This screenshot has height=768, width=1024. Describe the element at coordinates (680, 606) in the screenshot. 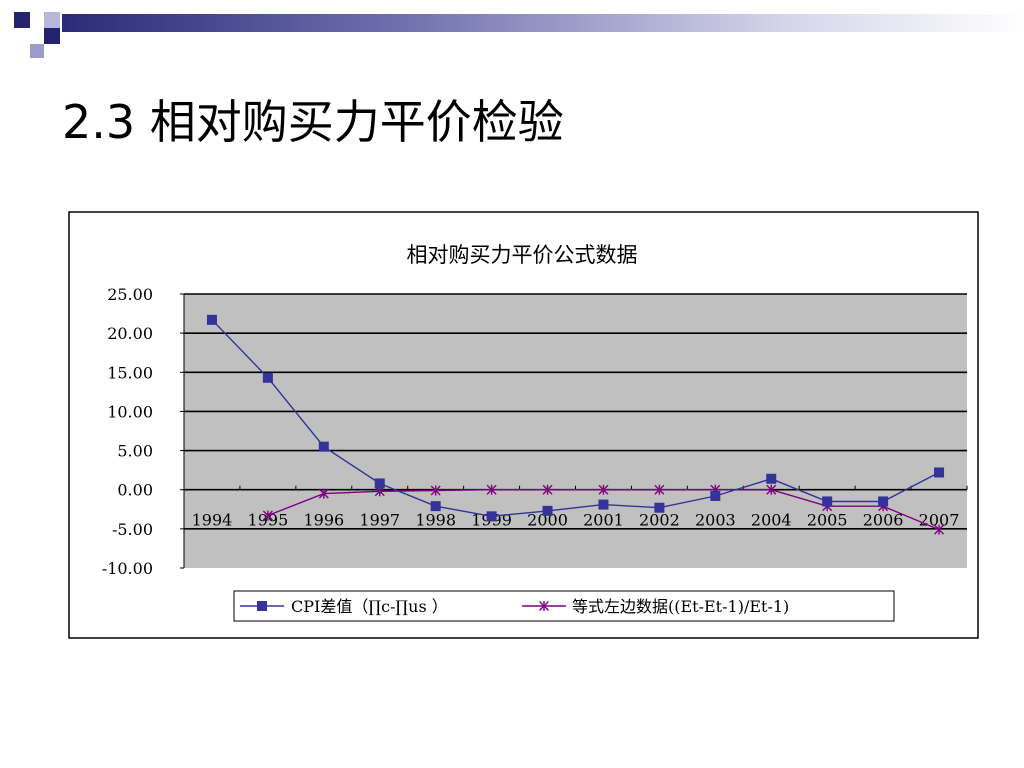

I see `legend-label: 等式左边数据((Et-Et-1)/Et-1)` at that location.